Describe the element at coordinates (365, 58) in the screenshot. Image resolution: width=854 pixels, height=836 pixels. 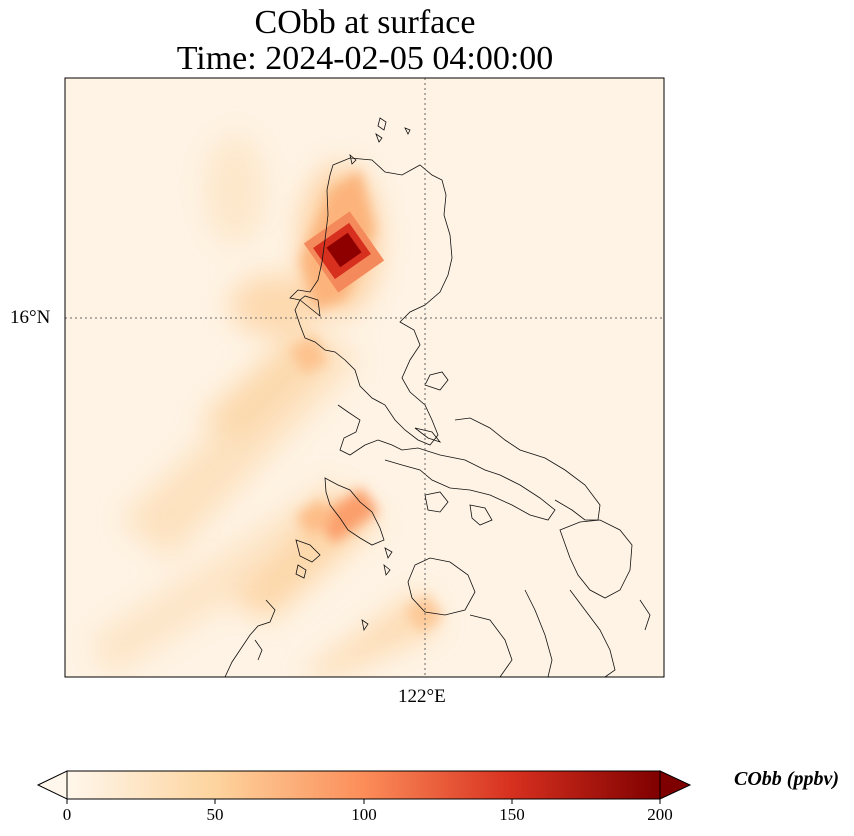
I see `plot-timestamp: Time: 2024-02-05 04:00:00` at that location.